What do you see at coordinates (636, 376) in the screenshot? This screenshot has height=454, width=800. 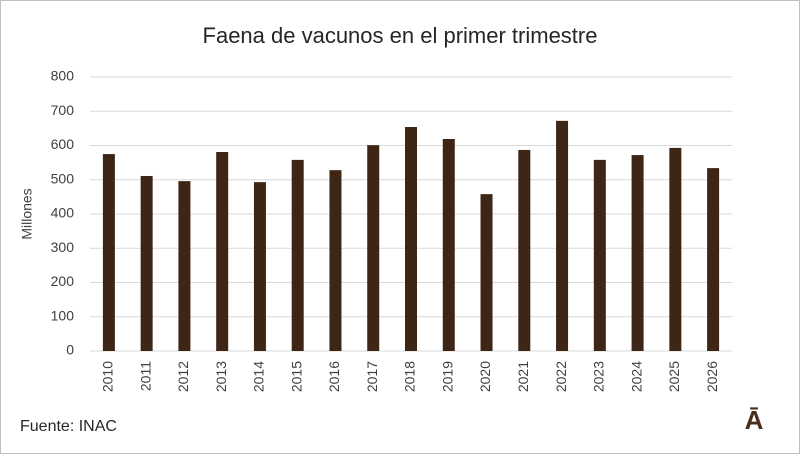 I see `x-tick-label: 2024` at bounding box center [636, 376].